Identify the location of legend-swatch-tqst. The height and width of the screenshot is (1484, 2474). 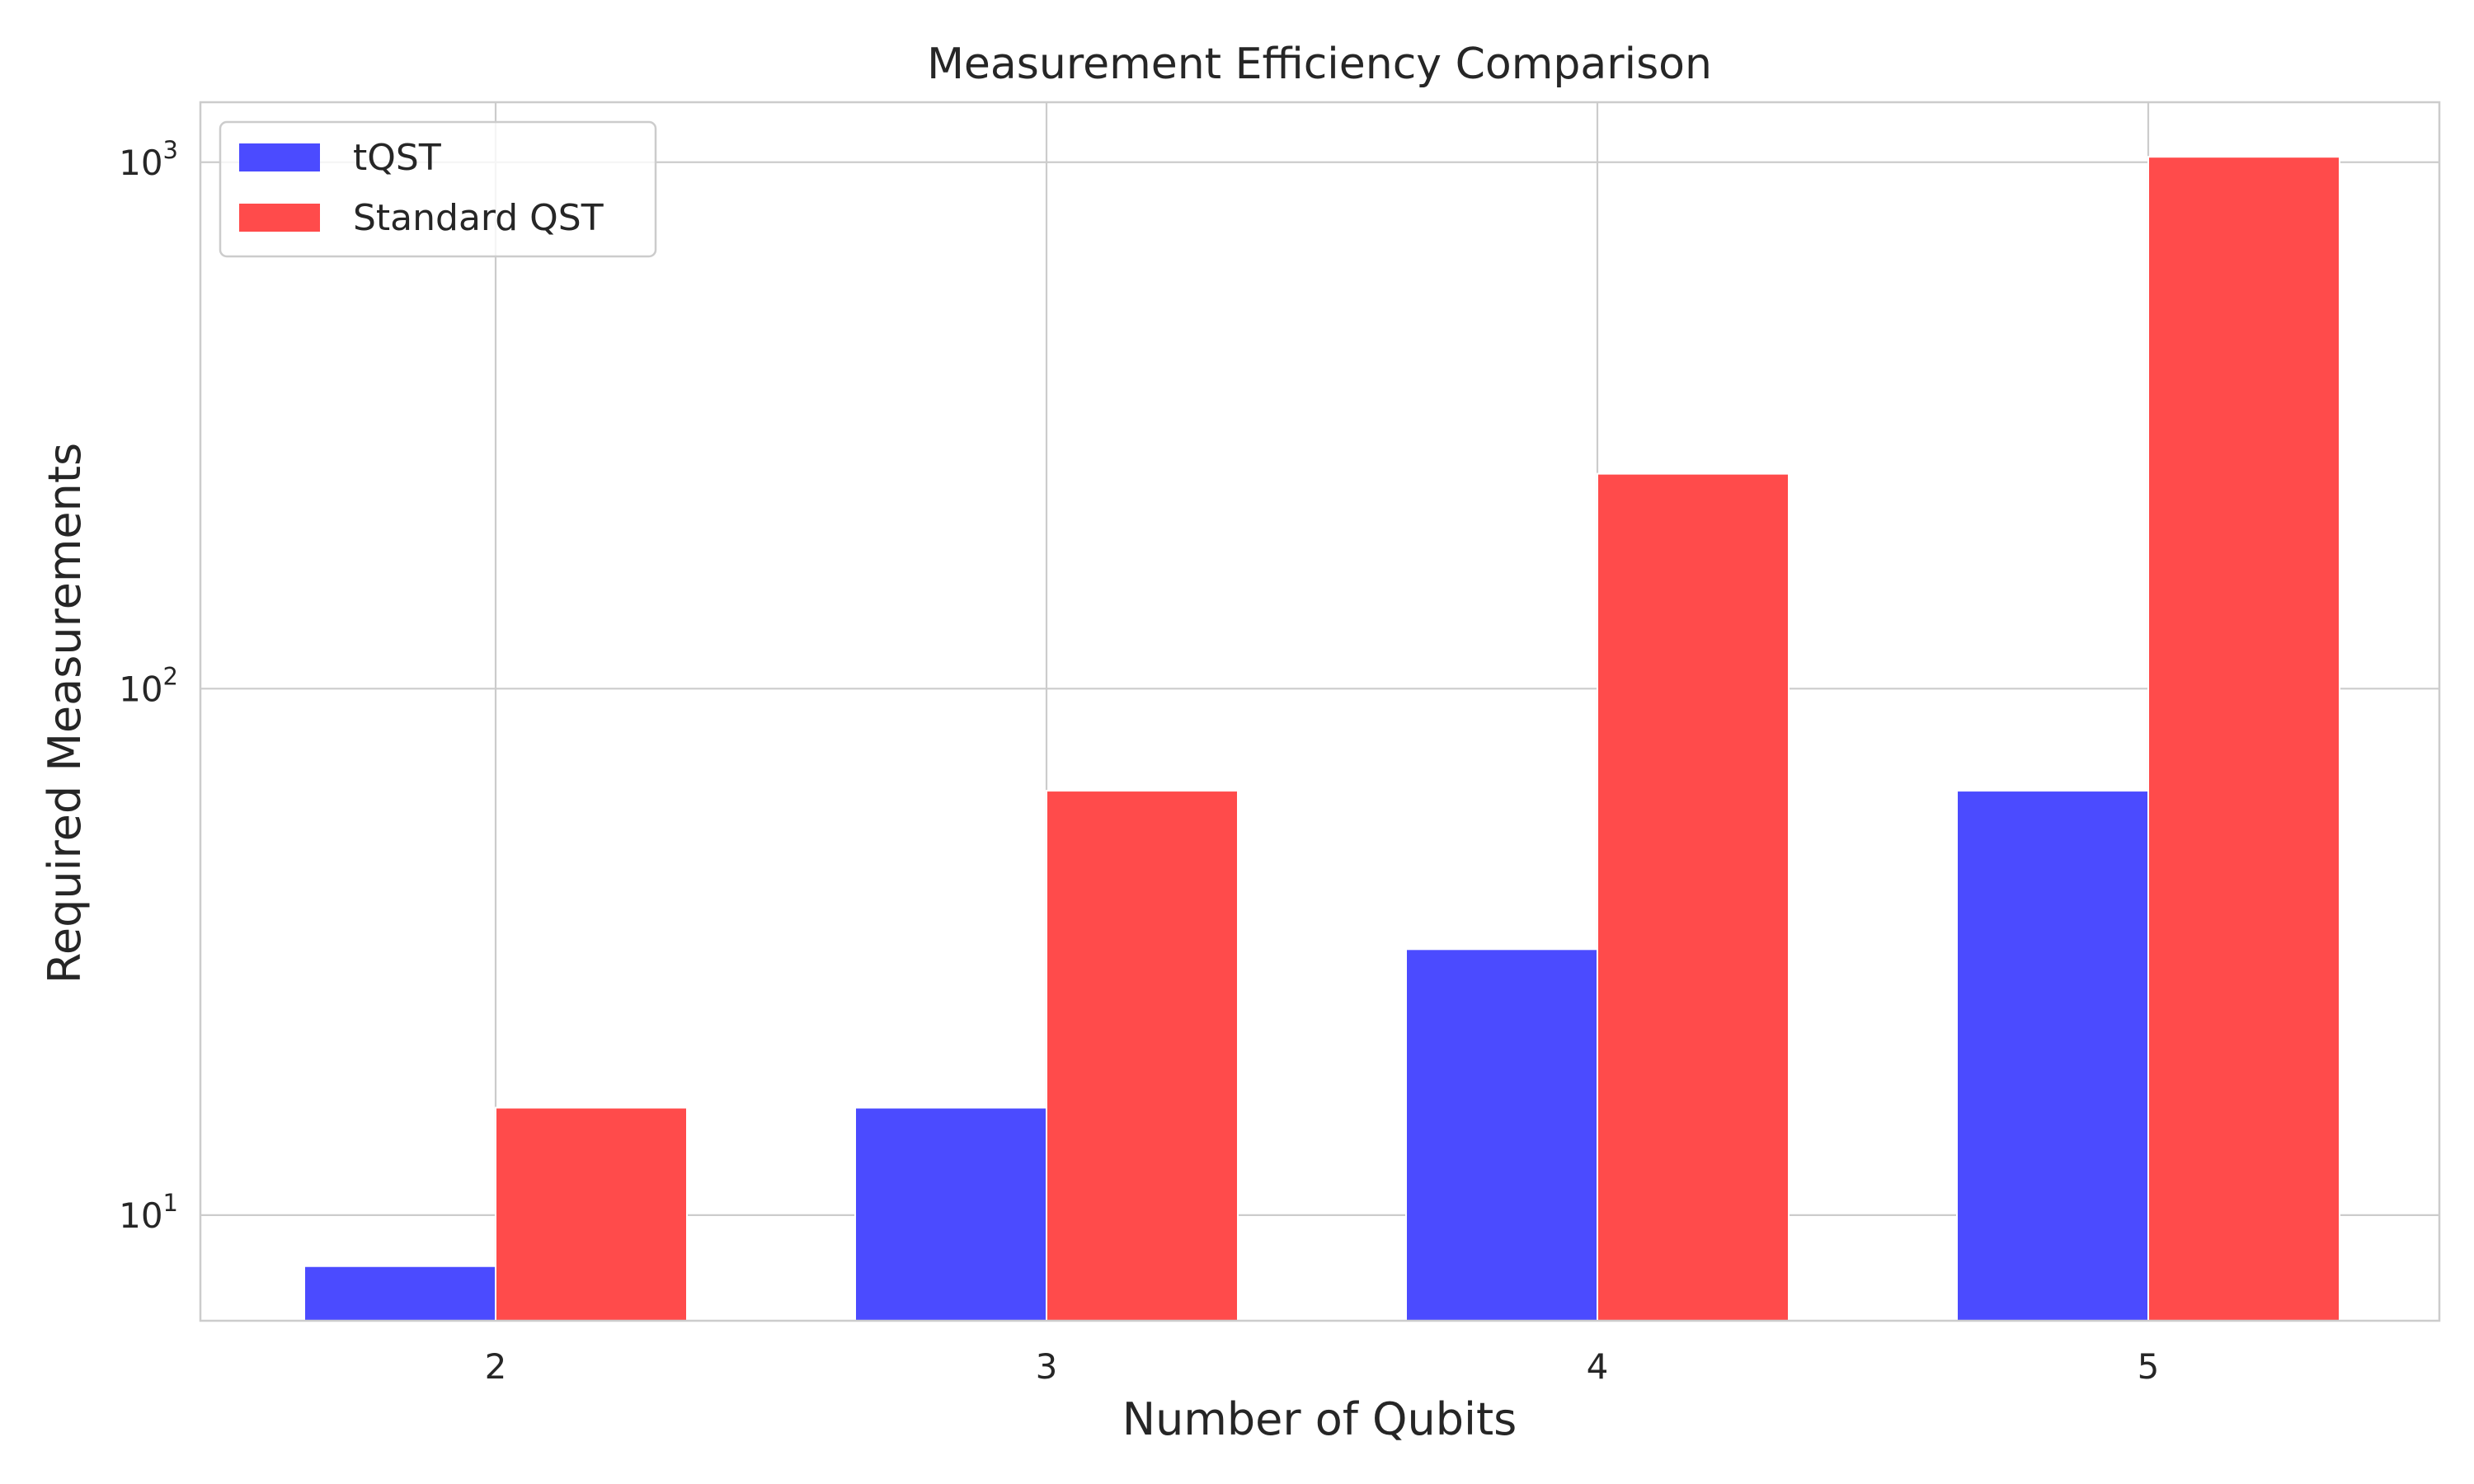
(279, 157).